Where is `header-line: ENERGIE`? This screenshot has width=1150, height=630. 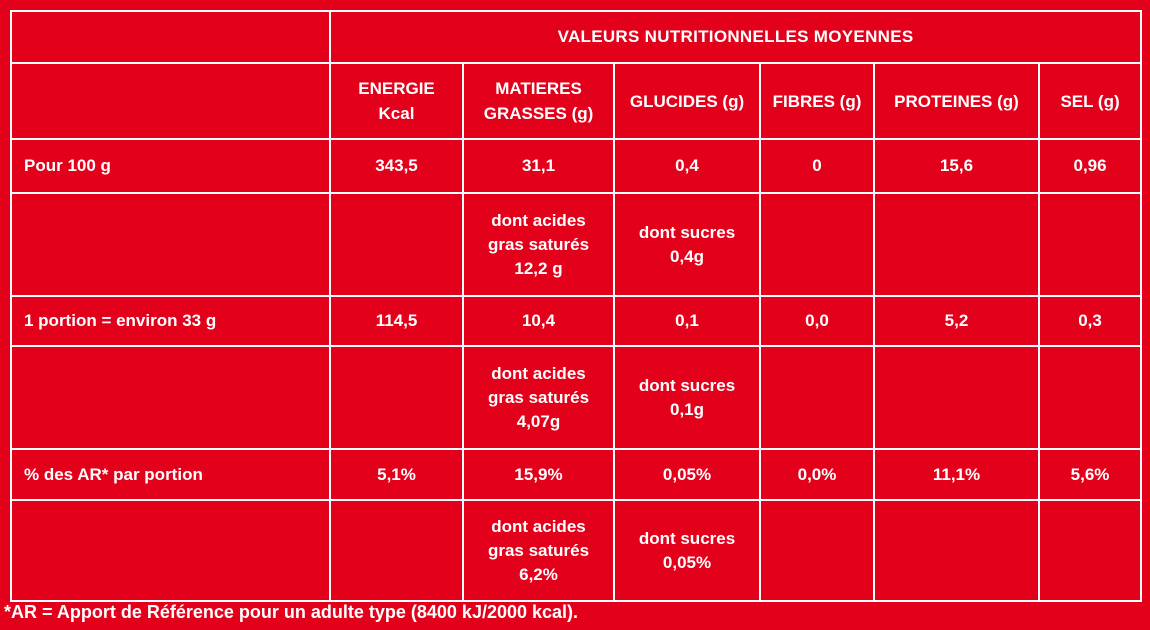
header-line: ENERGIE is located at coordinates (396, 88).